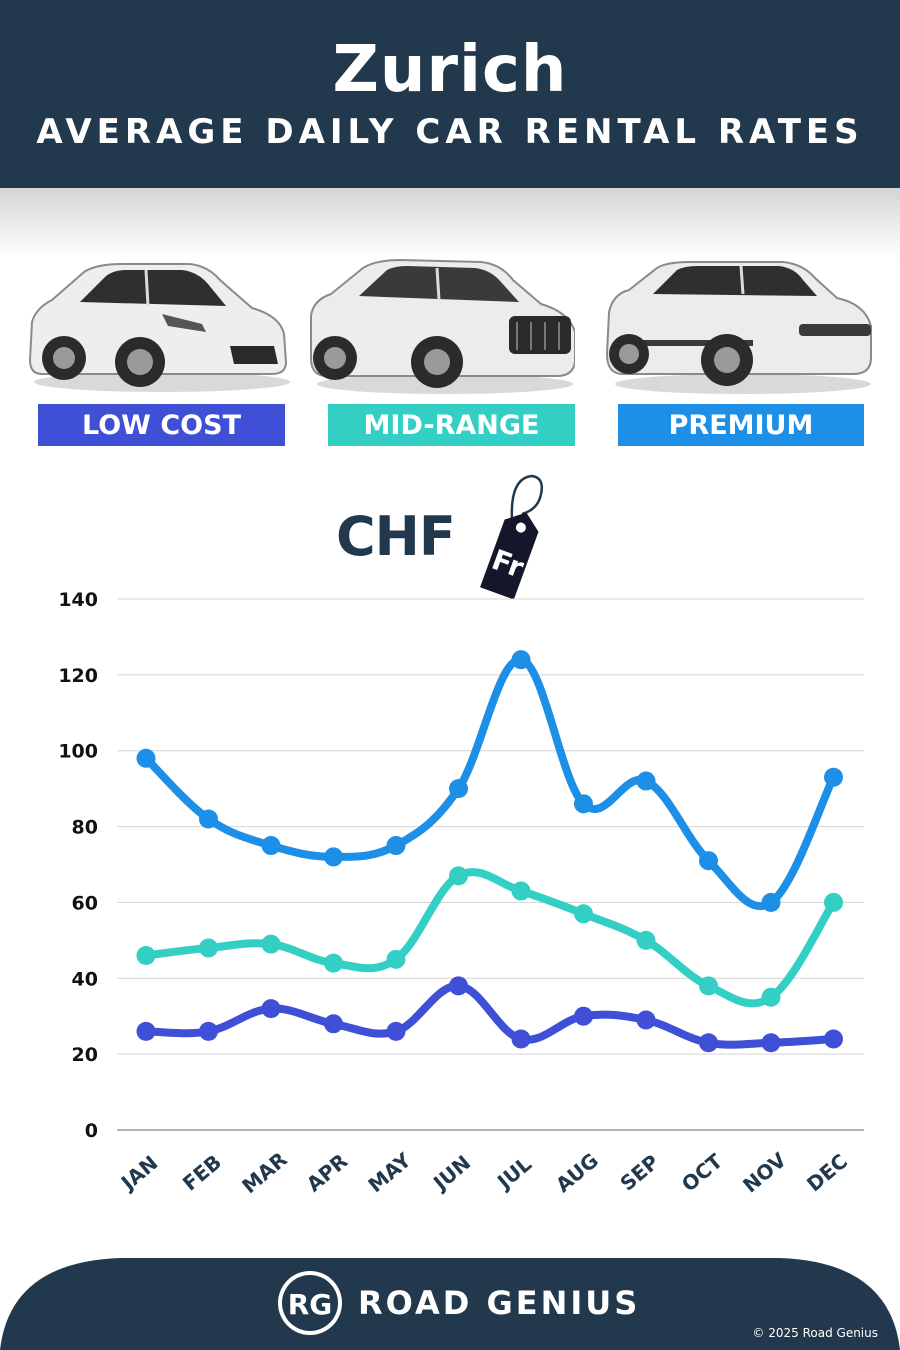  What do you see at coordinates (138, 1173) in the screenshot?
I see `x-tick-label: JAN` at bounding box center [138, 1173].